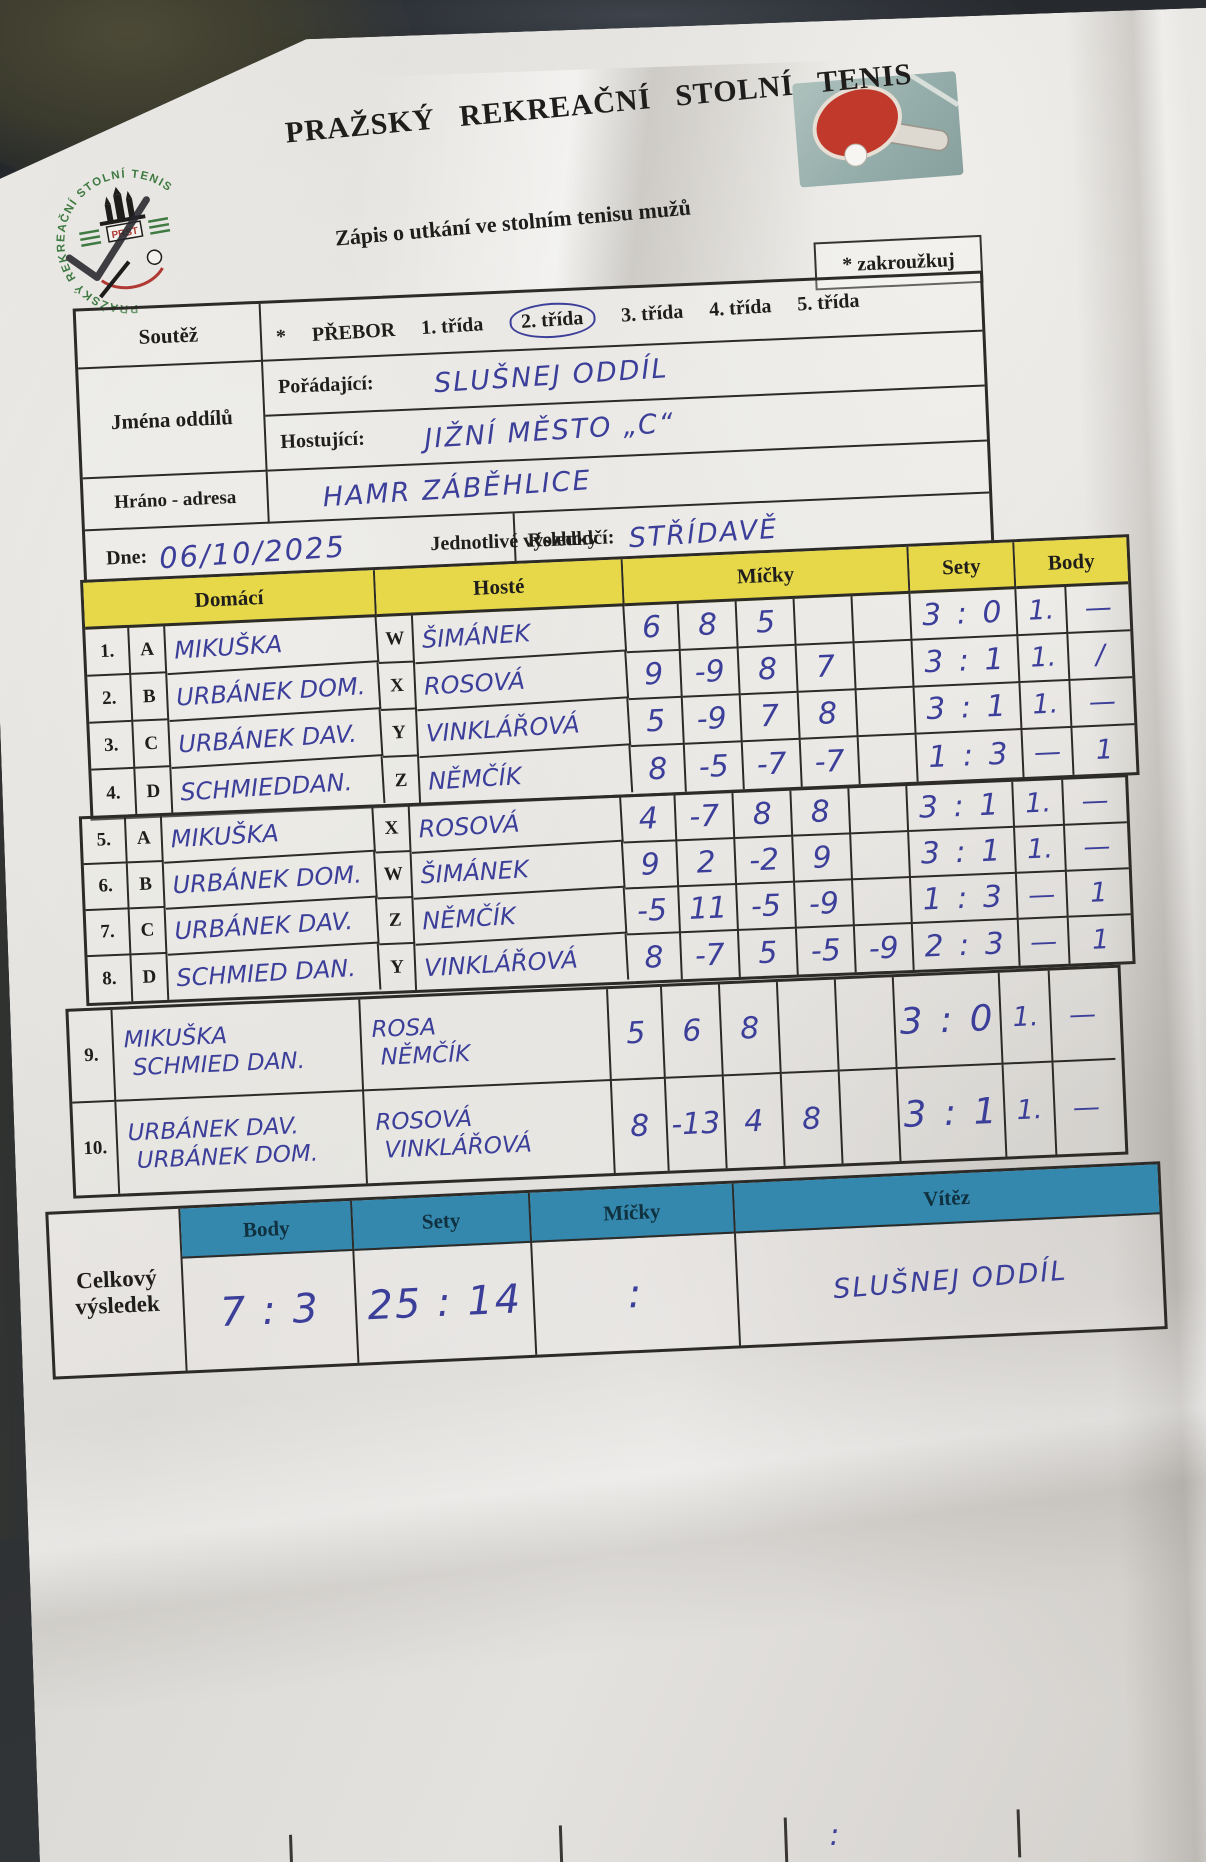 Image resolution: width=1206 pixels, height=1862 pixels. I want to click on match-number: 9., so click(93, 1057).